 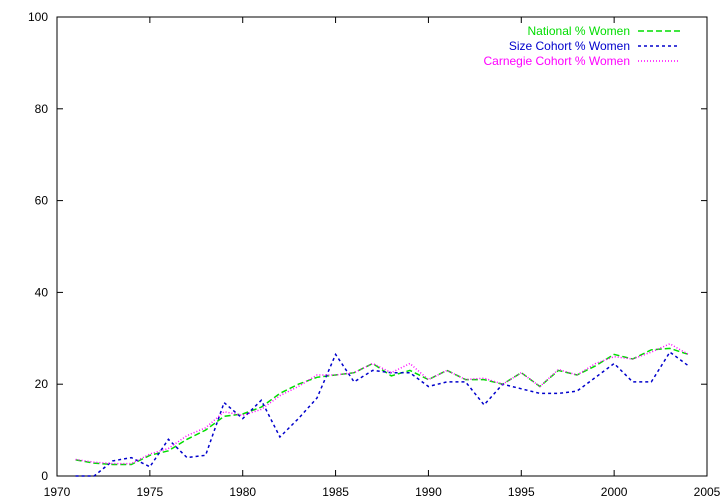 I want to click on legend-label: National % Women, so click(x=579, y=31).